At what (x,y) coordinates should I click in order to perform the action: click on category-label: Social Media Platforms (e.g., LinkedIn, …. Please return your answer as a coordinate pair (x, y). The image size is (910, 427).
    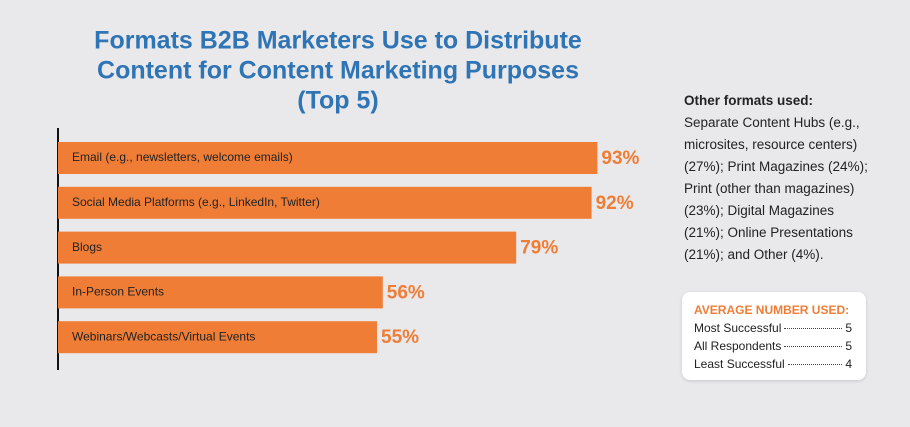
    Looking at the image, I should click on (196, 202).